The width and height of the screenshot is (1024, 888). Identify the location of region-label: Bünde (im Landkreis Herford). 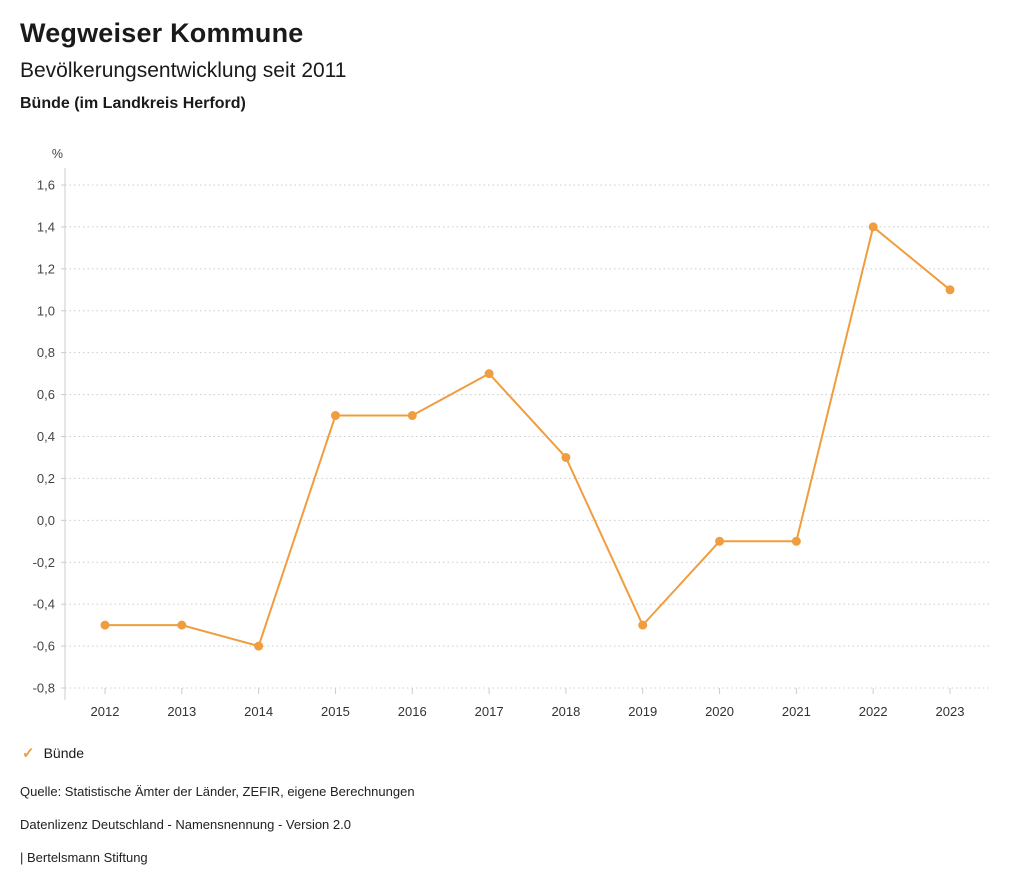
(133, 103).